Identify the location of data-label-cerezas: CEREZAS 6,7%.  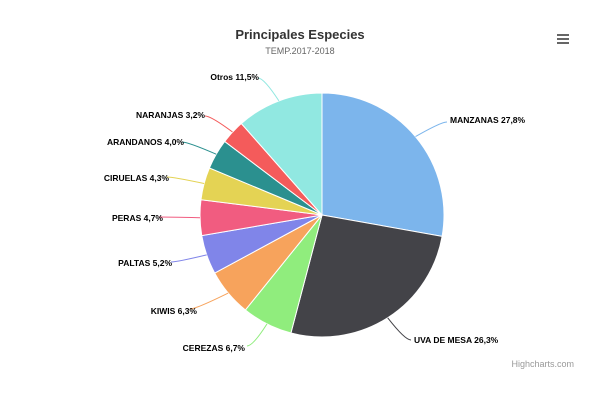
(214, 348).